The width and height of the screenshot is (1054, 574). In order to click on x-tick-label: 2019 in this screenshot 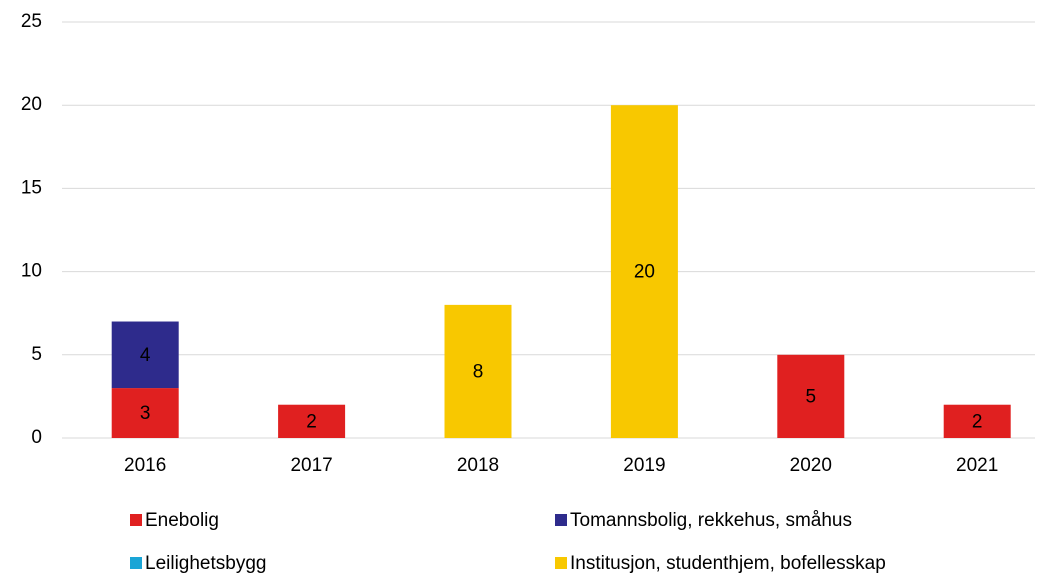, I will do `click(644, 465)`.